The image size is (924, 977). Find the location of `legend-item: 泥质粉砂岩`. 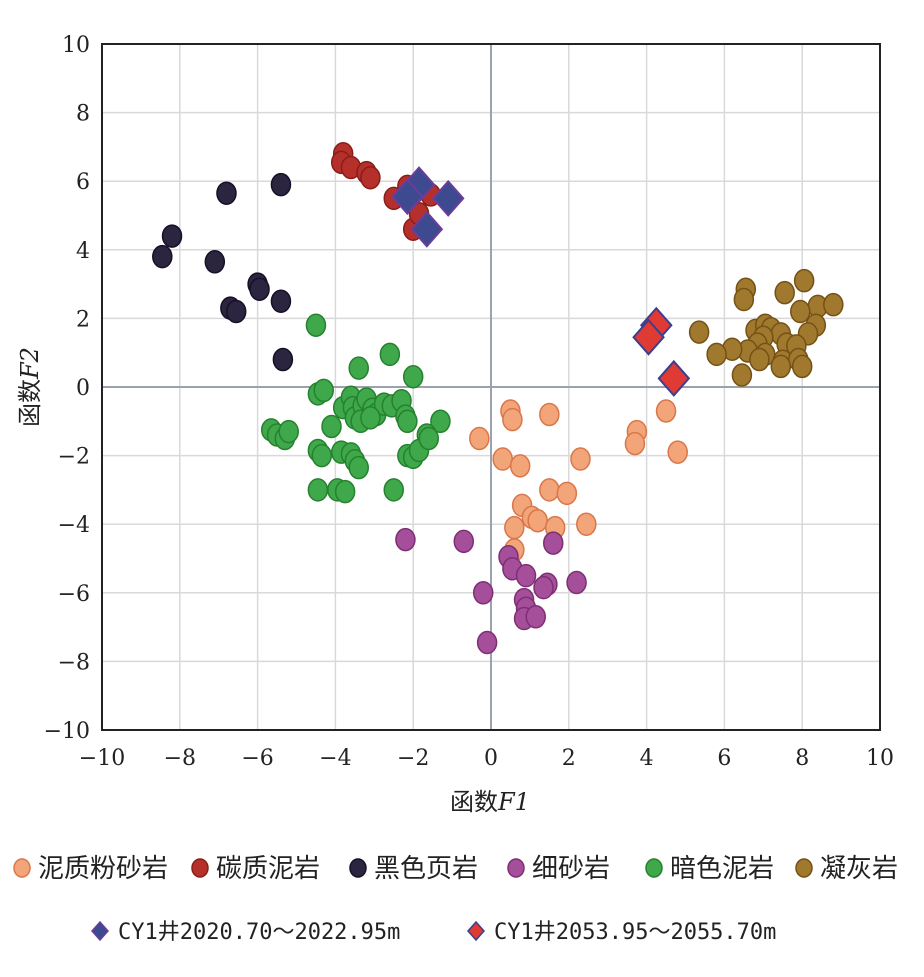

legend-item: 泥质粉砂岩 is located at coordinates (90, 869).